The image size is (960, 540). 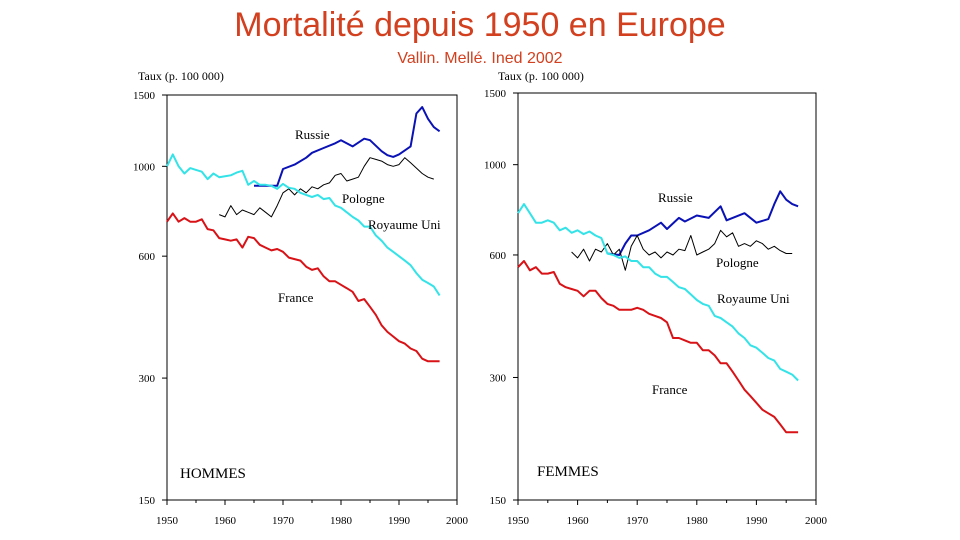 I want to click on panel-label: HOMMES, so click(x=213, y=474).